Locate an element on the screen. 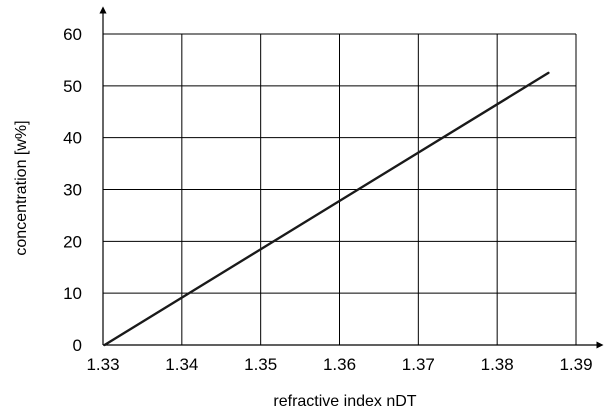 The image size is (606, 419). x-tick-label: 1.38 is located at coordinates (497, 364).